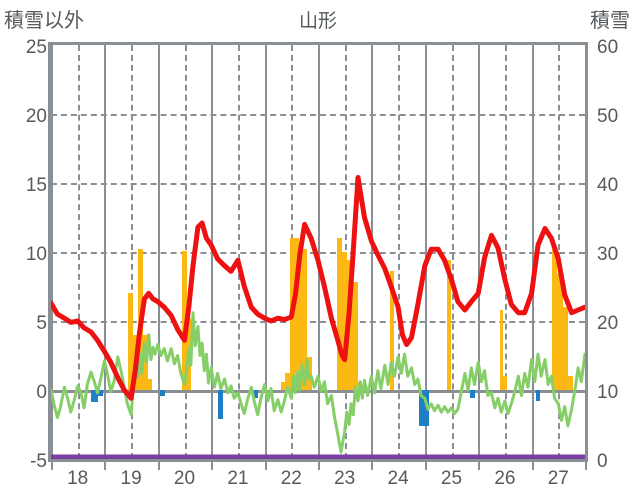 Image resolution: width=636 pixels, height=501 pixels. Describe the element at coordinates (78, 478) in the screenshot. I see `x-axis-tick-label: 18` at that location.